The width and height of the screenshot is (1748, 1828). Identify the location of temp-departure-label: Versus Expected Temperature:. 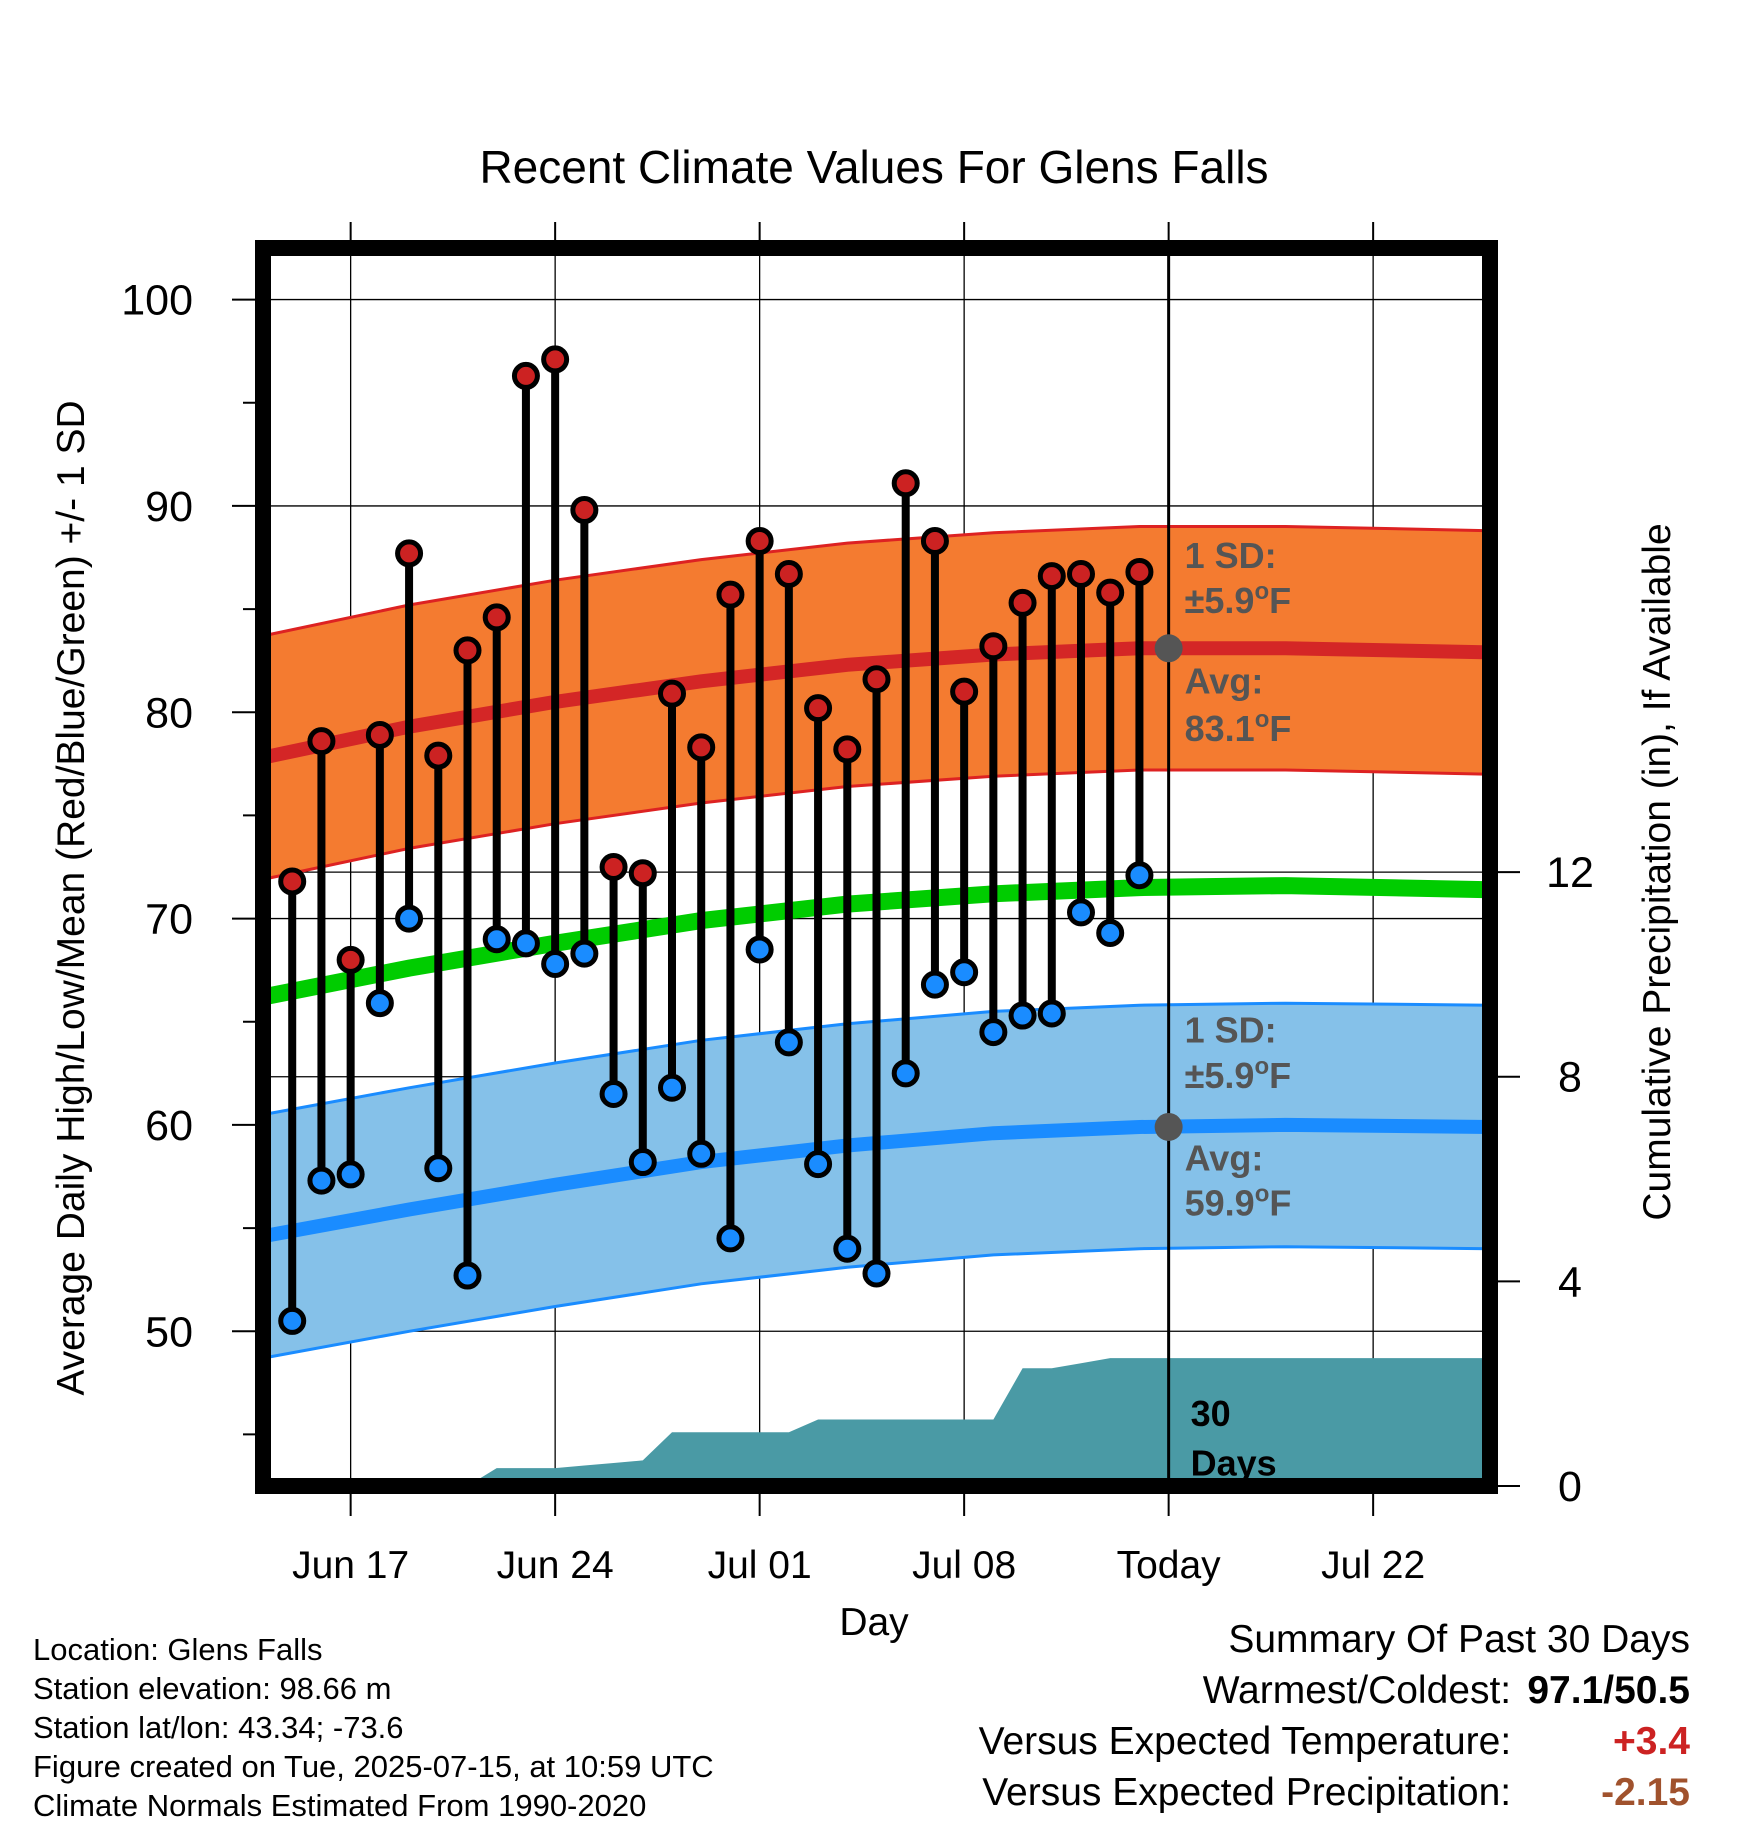
(1245, 1741).